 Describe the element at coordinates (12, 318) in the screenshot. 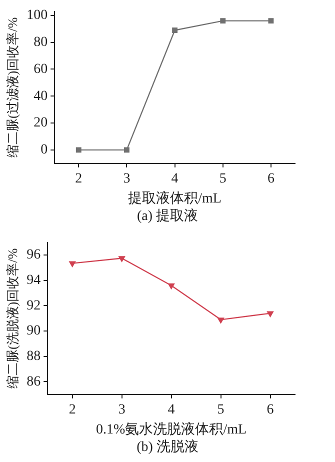

I see `y-axis-title: 缩二脲(洗脱液)回收率/%` at that location.